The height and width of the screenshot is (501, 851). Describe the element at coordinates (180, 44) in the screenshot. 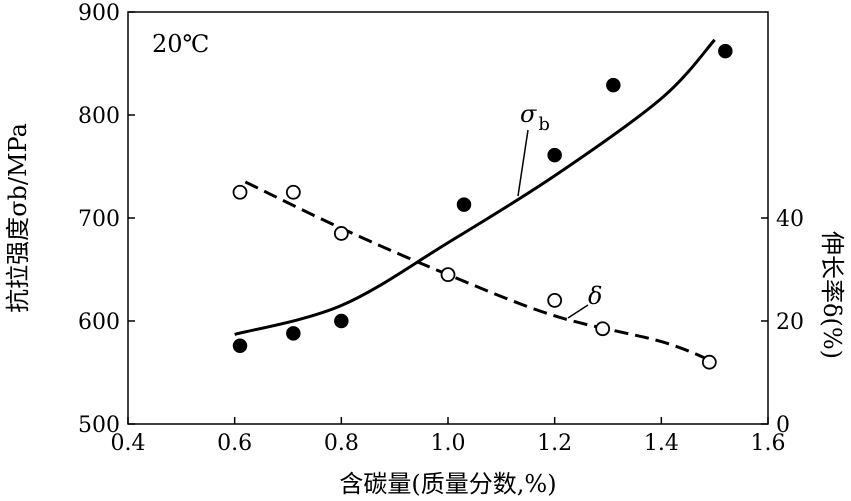

I see `temperature-annotation: 20℃` at that location.